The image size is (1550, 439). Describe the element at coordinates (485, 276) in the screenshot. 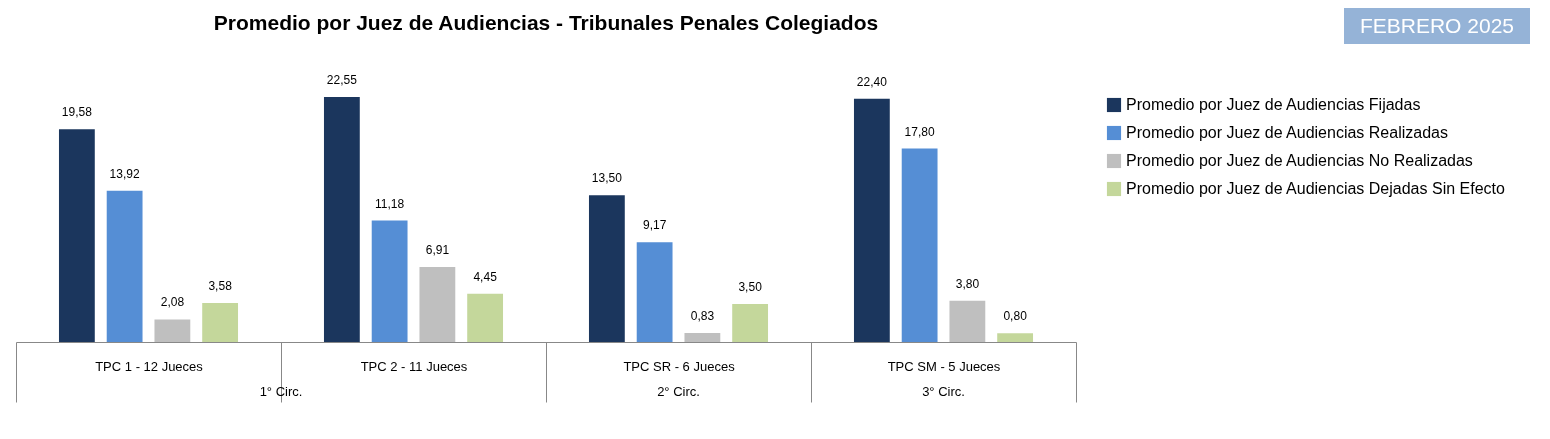

I see `data-label: 4,45` at that location.